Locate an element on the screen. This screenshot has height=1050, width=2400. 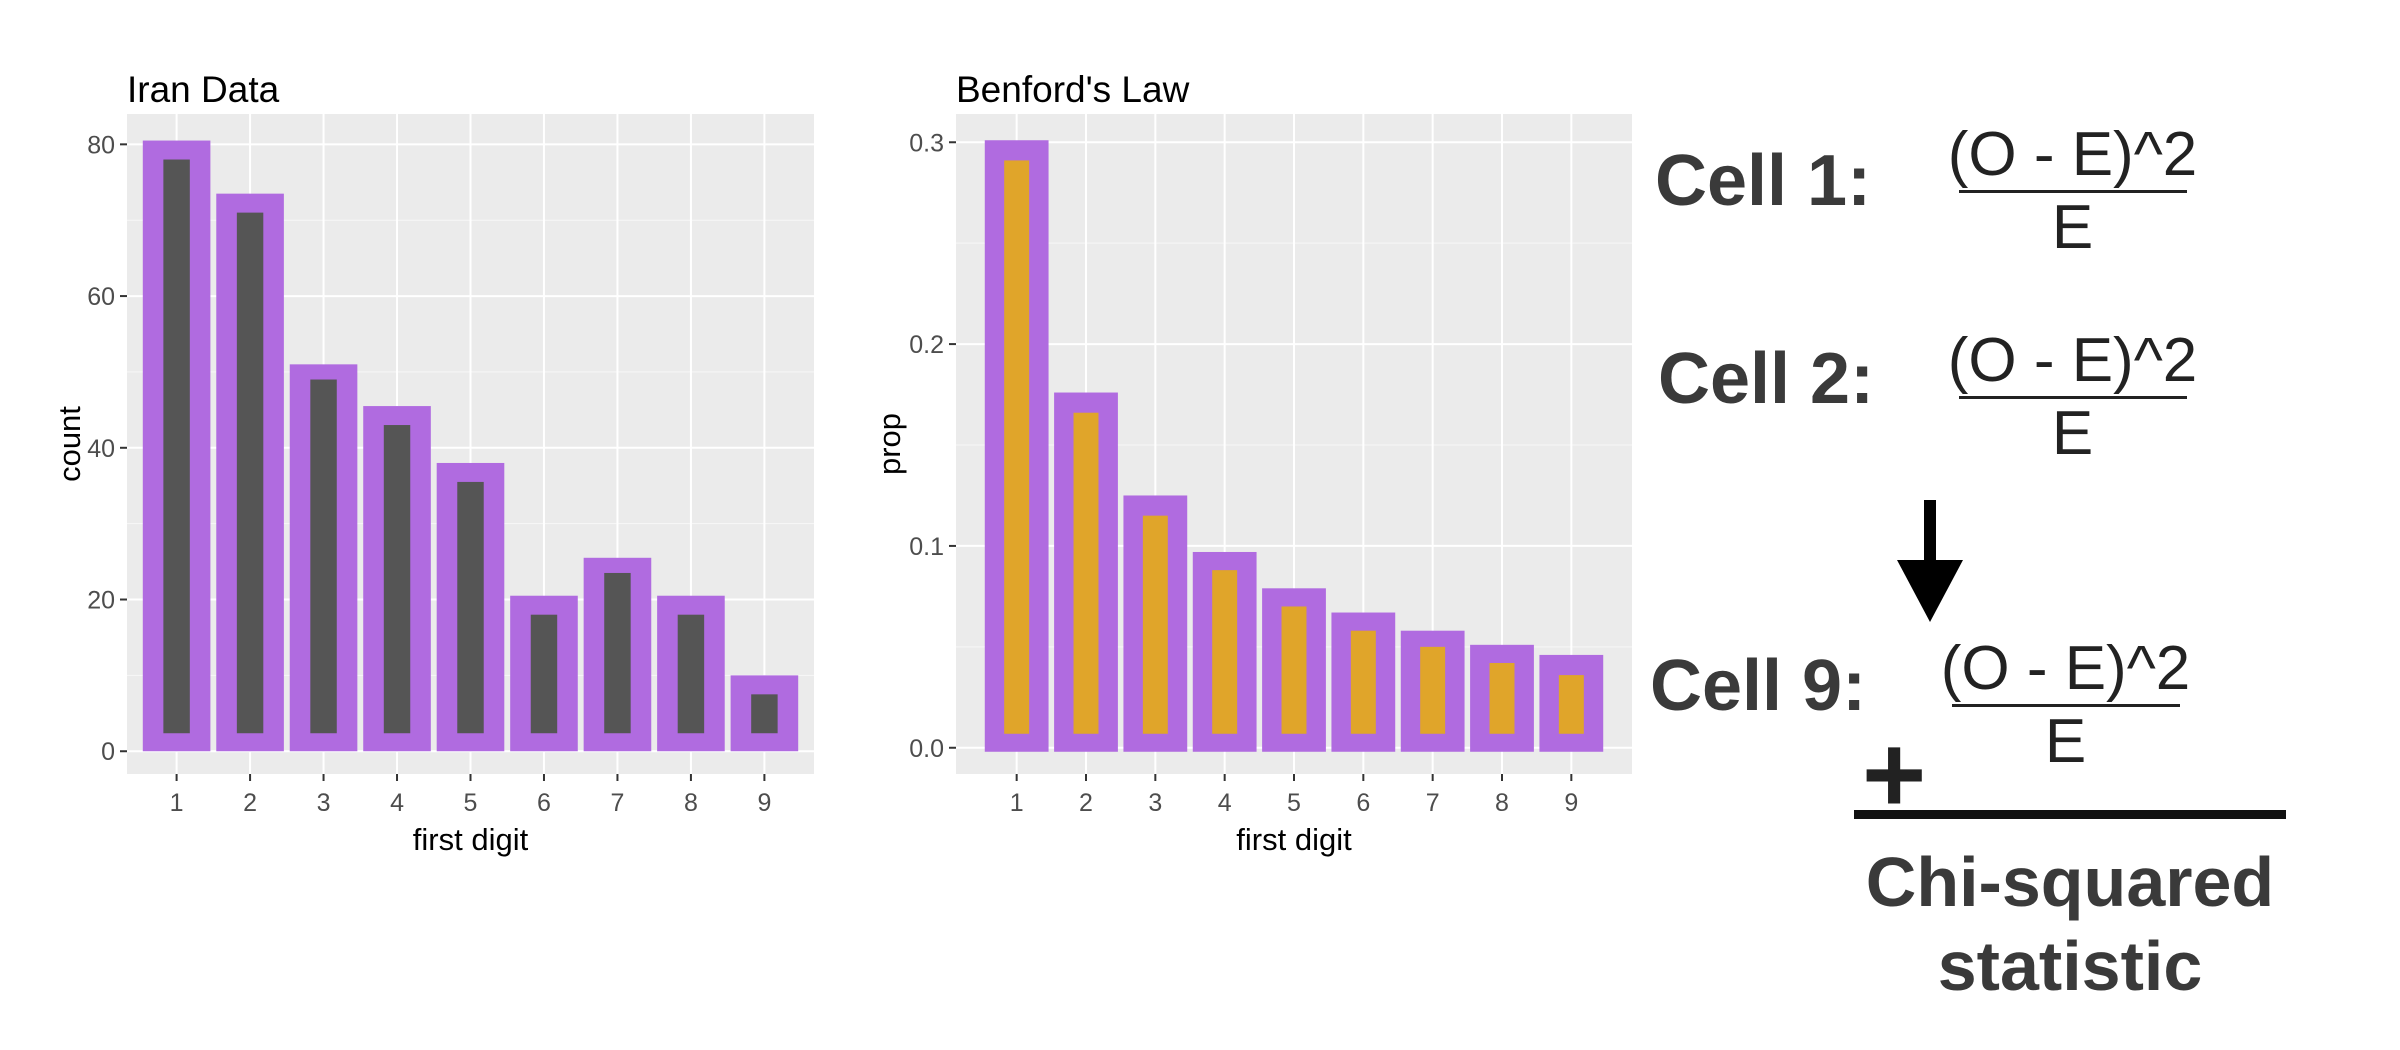
cell-2-fraction: (O - E)^2 E is located at coordinates (2072, 397).